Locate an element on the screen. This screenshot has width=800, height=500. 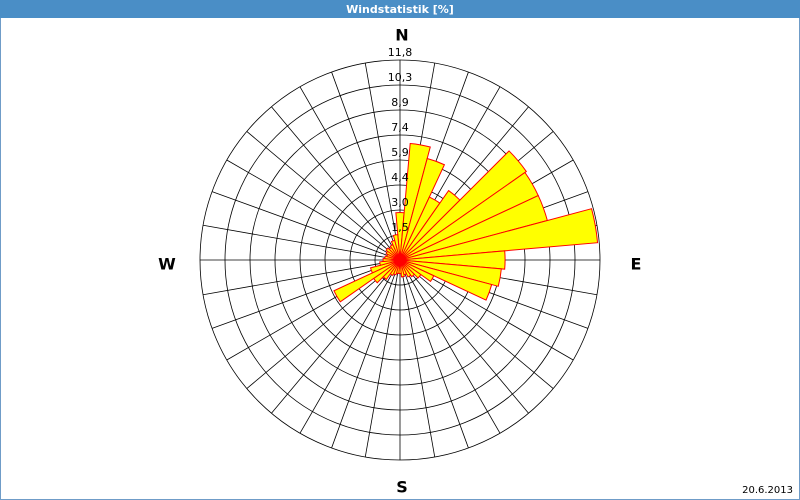
r-tick-label: 4,4 is located at coordinates (400, 177).